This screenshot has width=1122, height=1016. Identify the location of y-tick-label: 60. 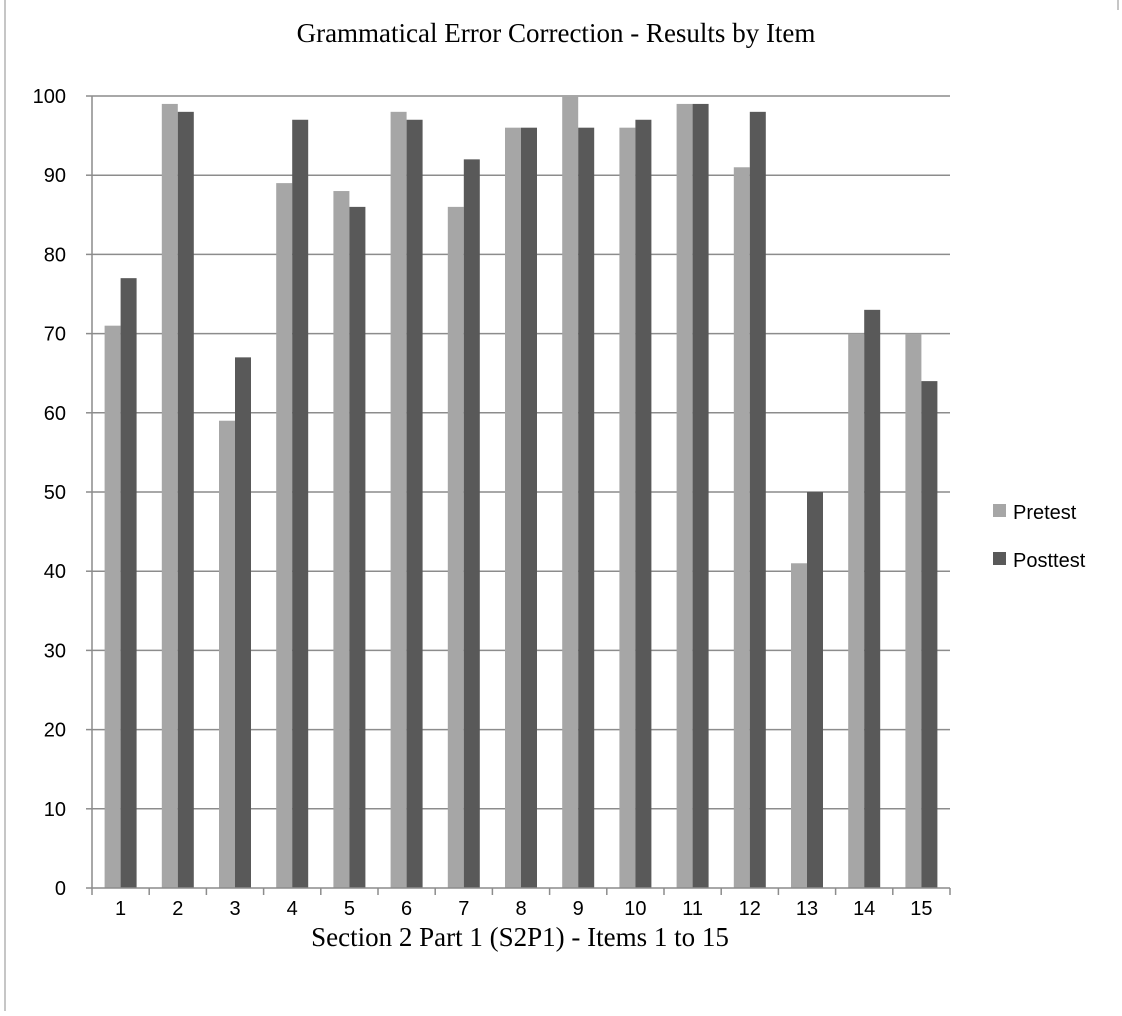
(55, 414).